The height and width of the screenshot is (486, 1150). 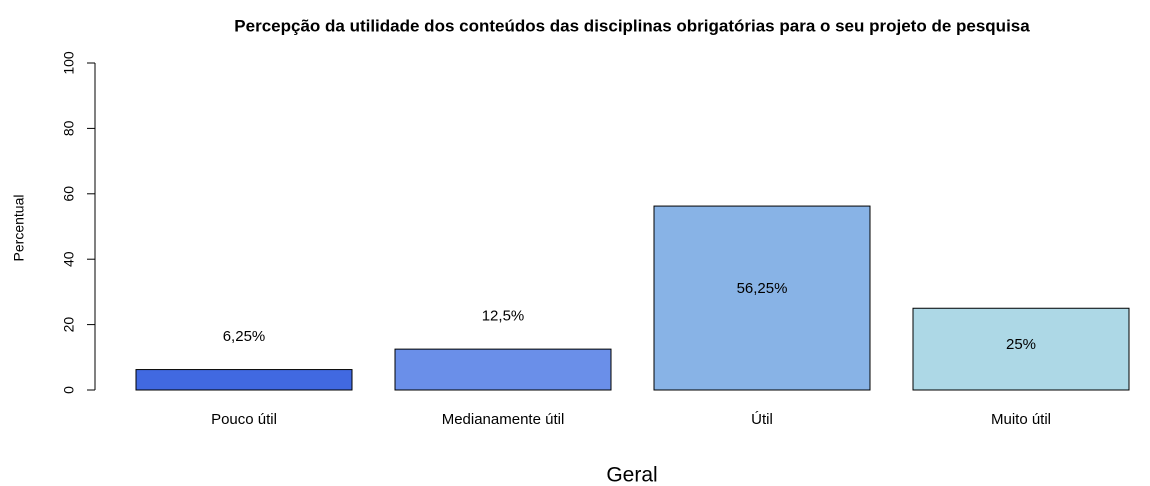 I want to click on value-label: 56,25%, so click(x=762, y=288).